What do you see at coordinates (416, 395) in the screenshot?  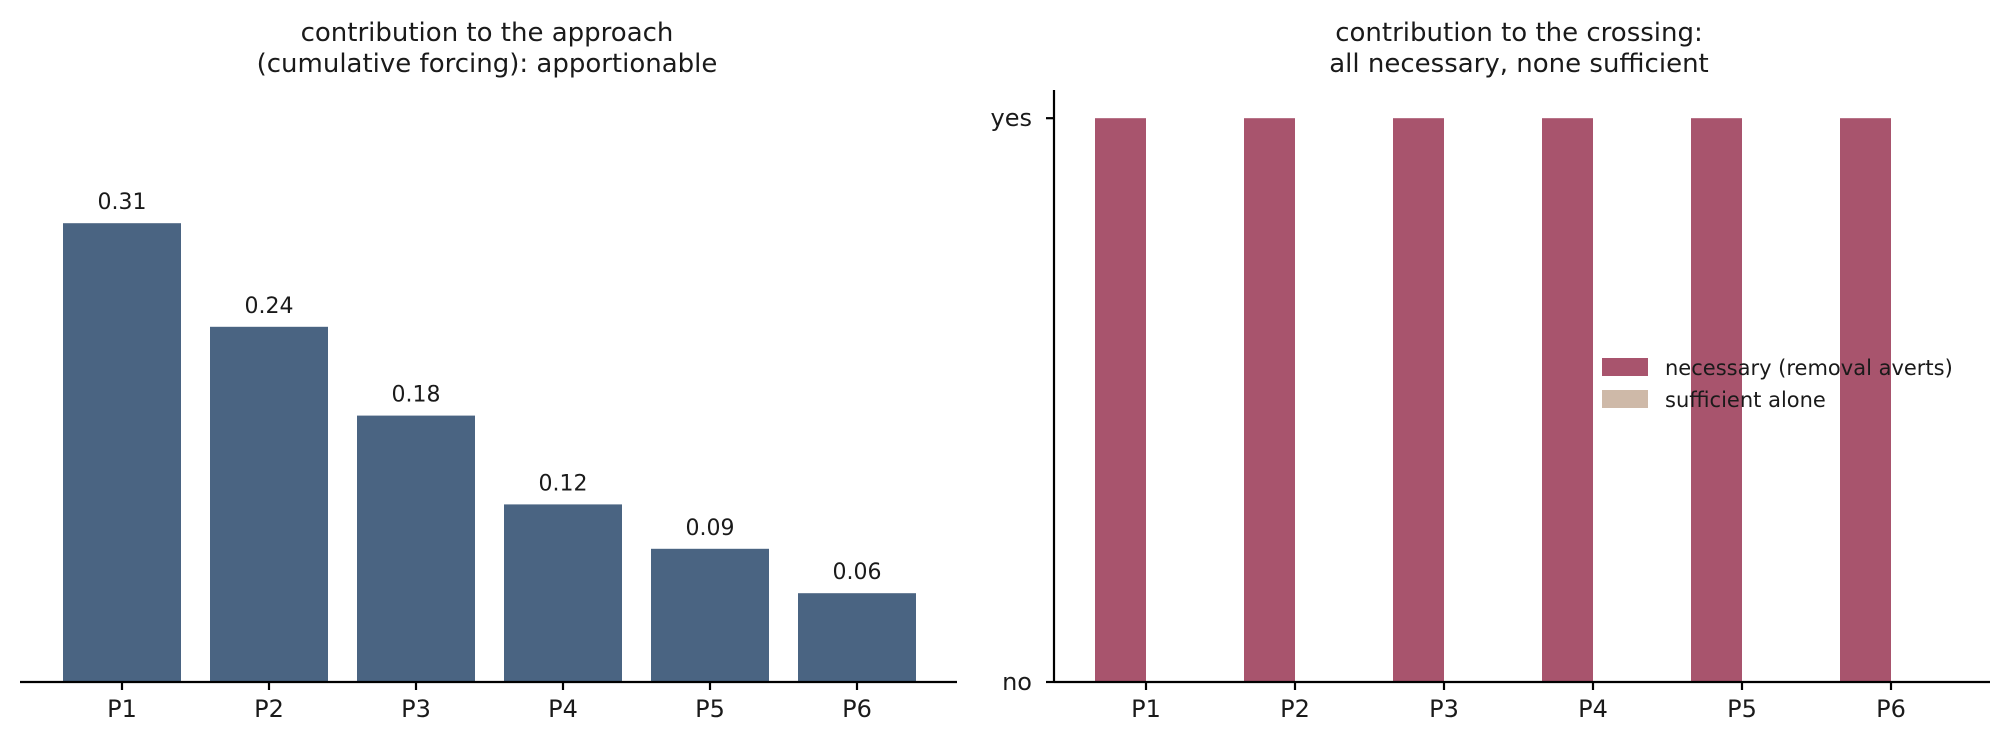 I see `data-label-p3: 0.18` at bounding box center [416, 395].